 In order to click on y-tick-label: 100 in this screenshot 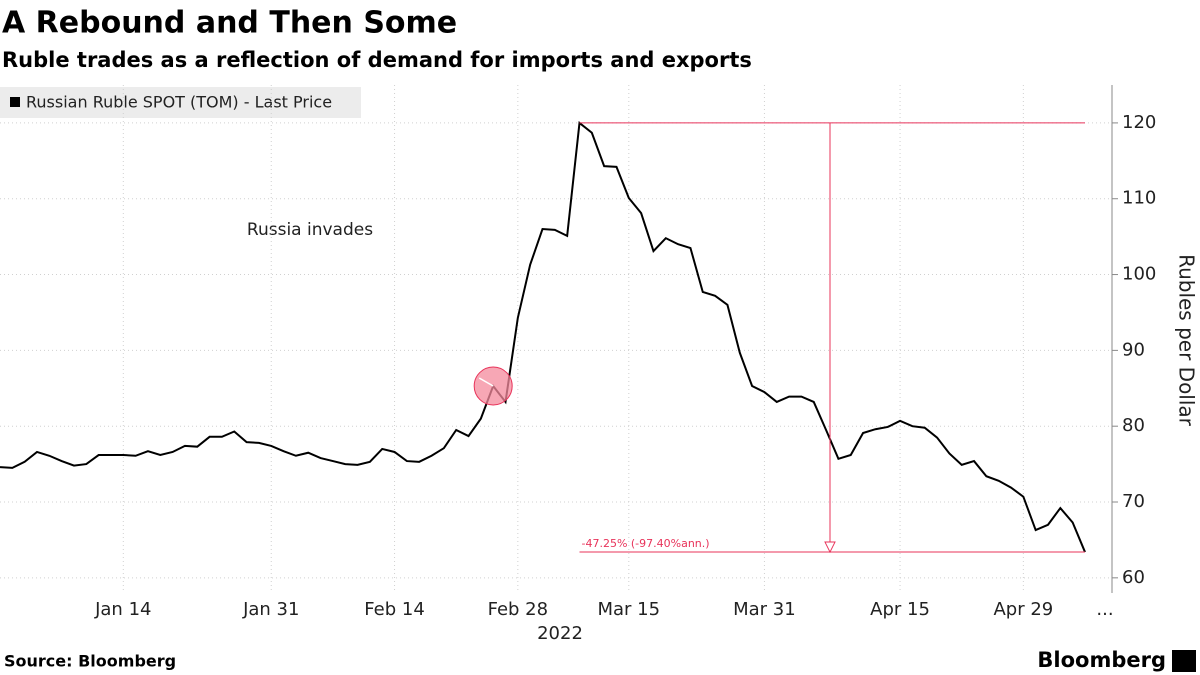, I will do `click(1139, 274)`.